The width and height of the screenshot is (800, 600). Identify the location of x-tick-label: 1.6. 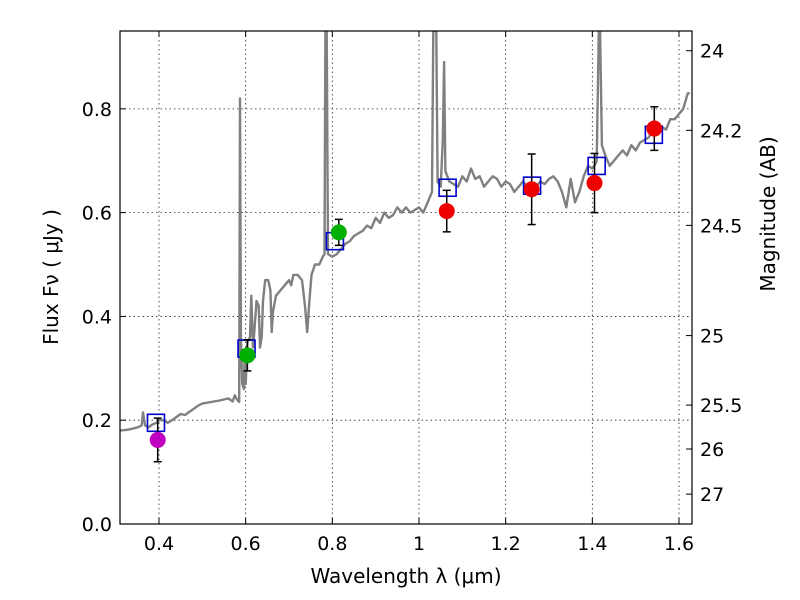
(679, 544).